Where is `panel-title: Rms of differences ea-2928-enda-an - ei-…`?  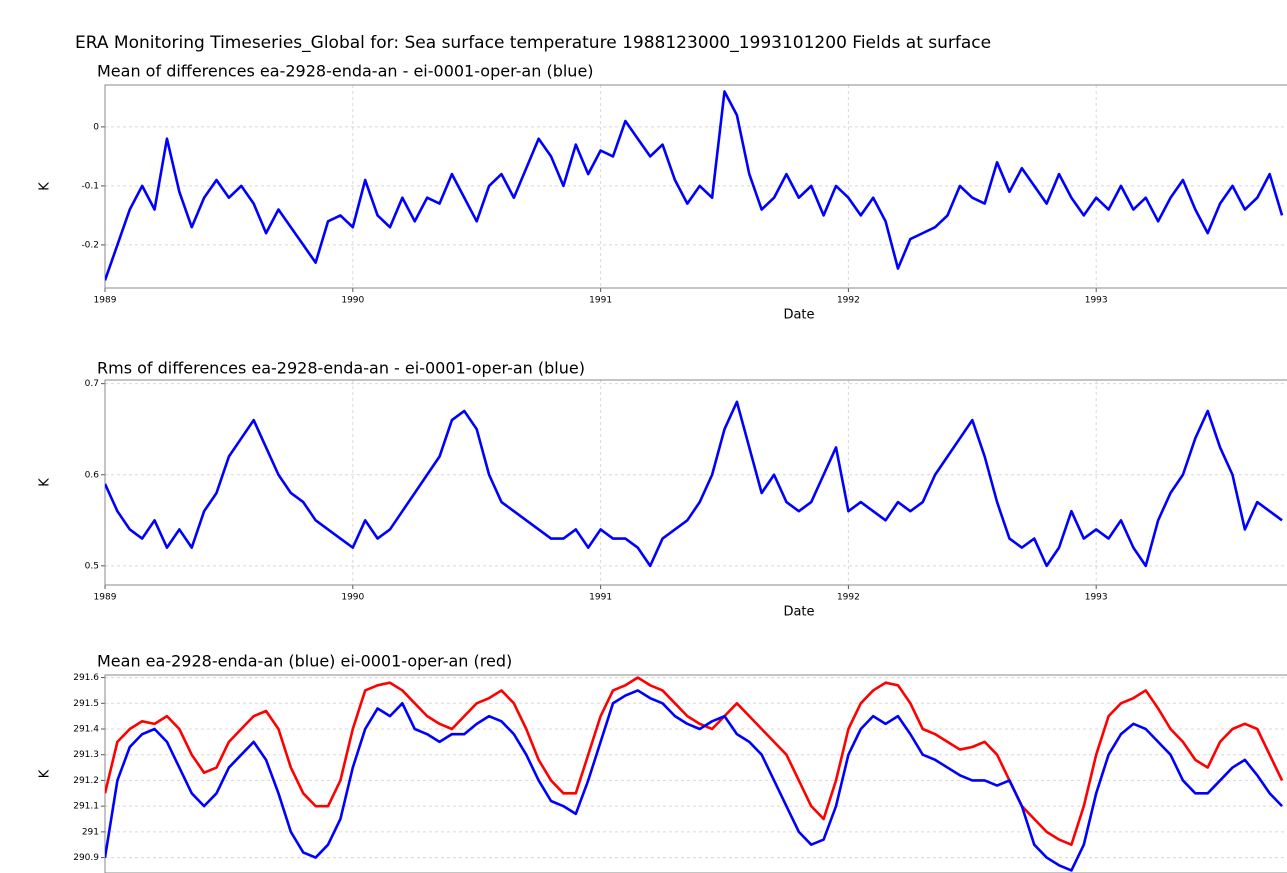
panel-title: Rms of differences ea-2928-enda-an - ei-… is located at coordinates (341, 368).